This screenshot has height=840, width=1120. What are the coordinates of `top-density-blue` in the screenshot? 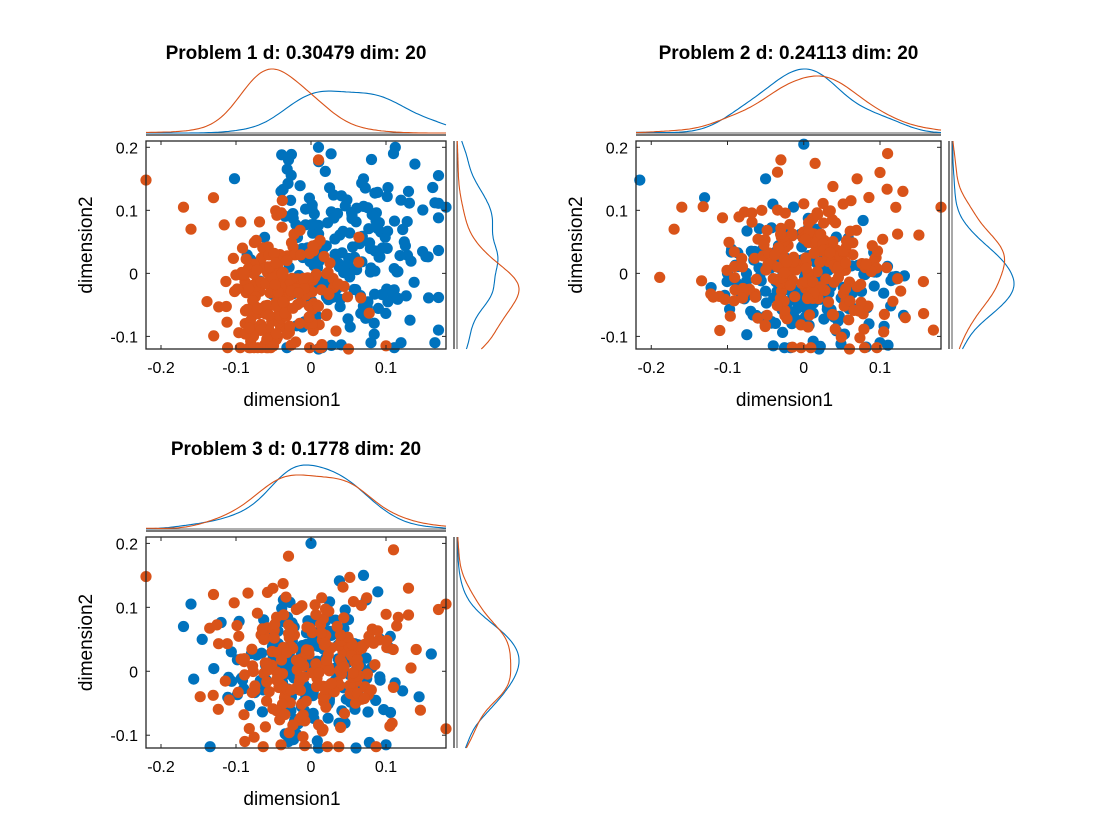 It's located at (296, 112).